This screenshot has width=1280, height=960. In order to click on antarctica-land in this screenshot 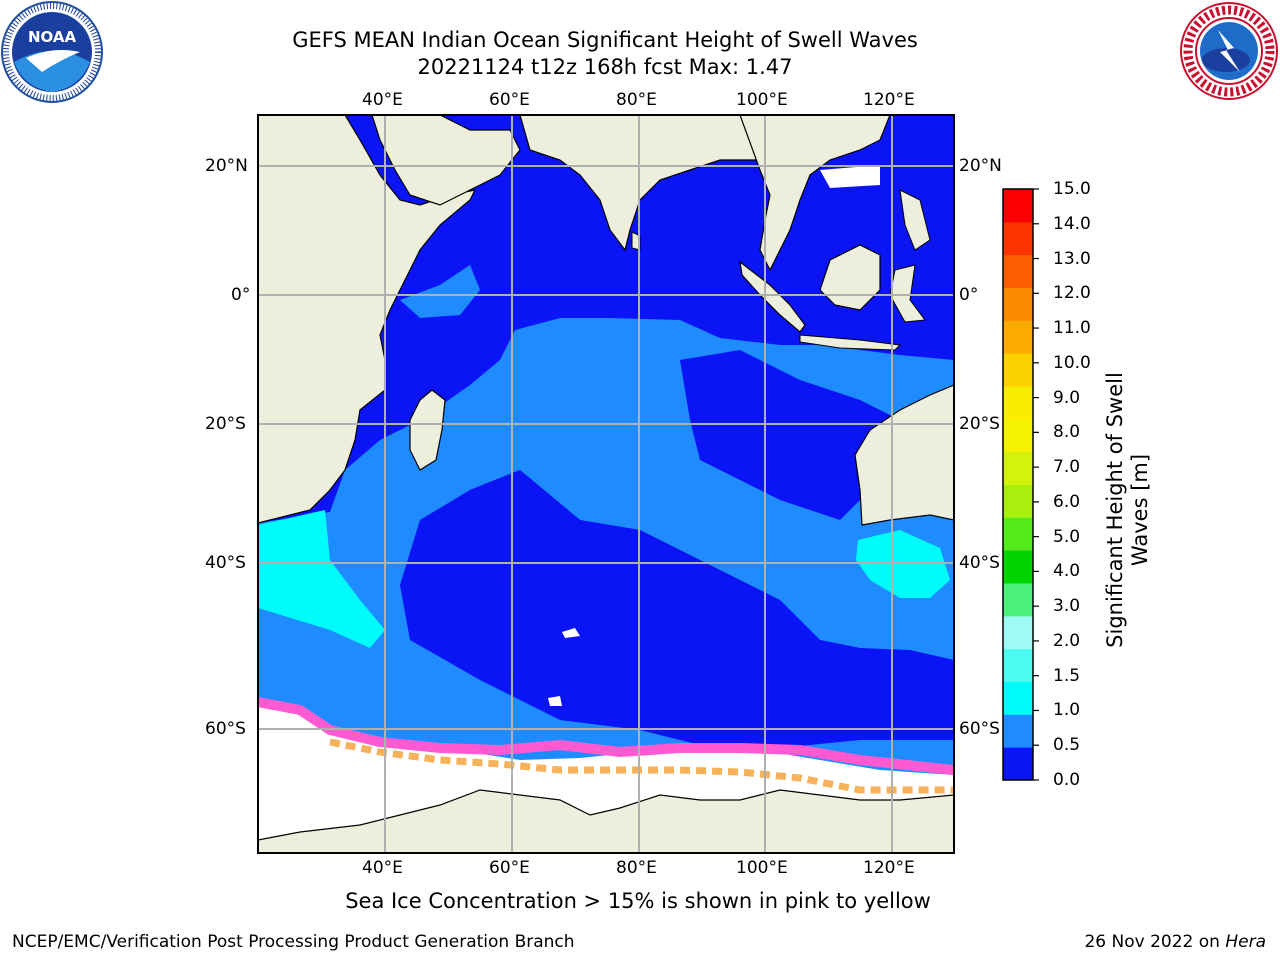, I will do `click(606, 821)`.